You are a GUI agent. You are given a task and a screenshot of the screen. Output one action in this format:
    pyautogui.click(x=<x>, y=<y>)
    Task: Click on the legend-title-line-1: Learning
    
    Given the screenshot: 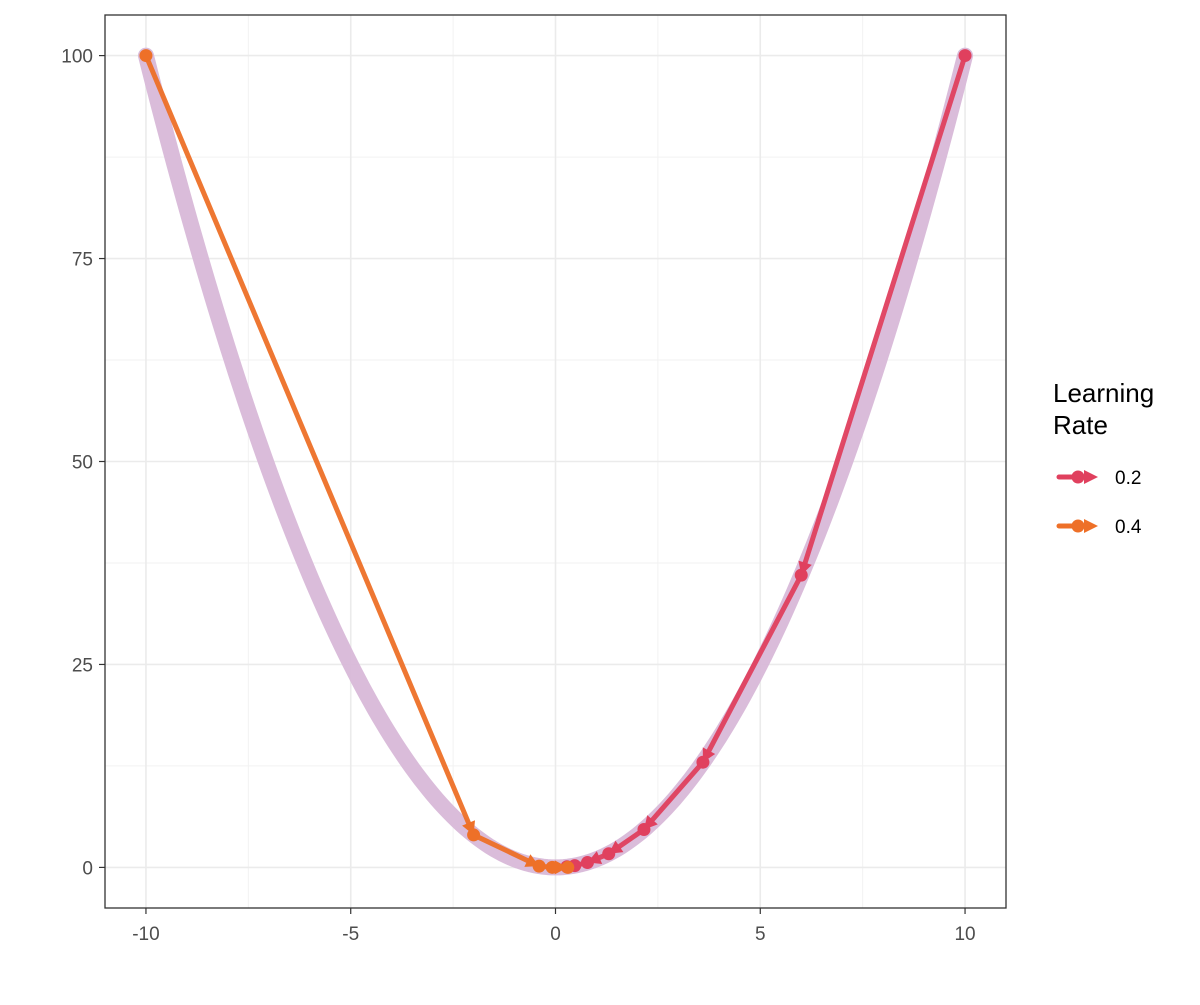 What is the action you would take?
    pyautogui.click(x=1103, y=393)
    